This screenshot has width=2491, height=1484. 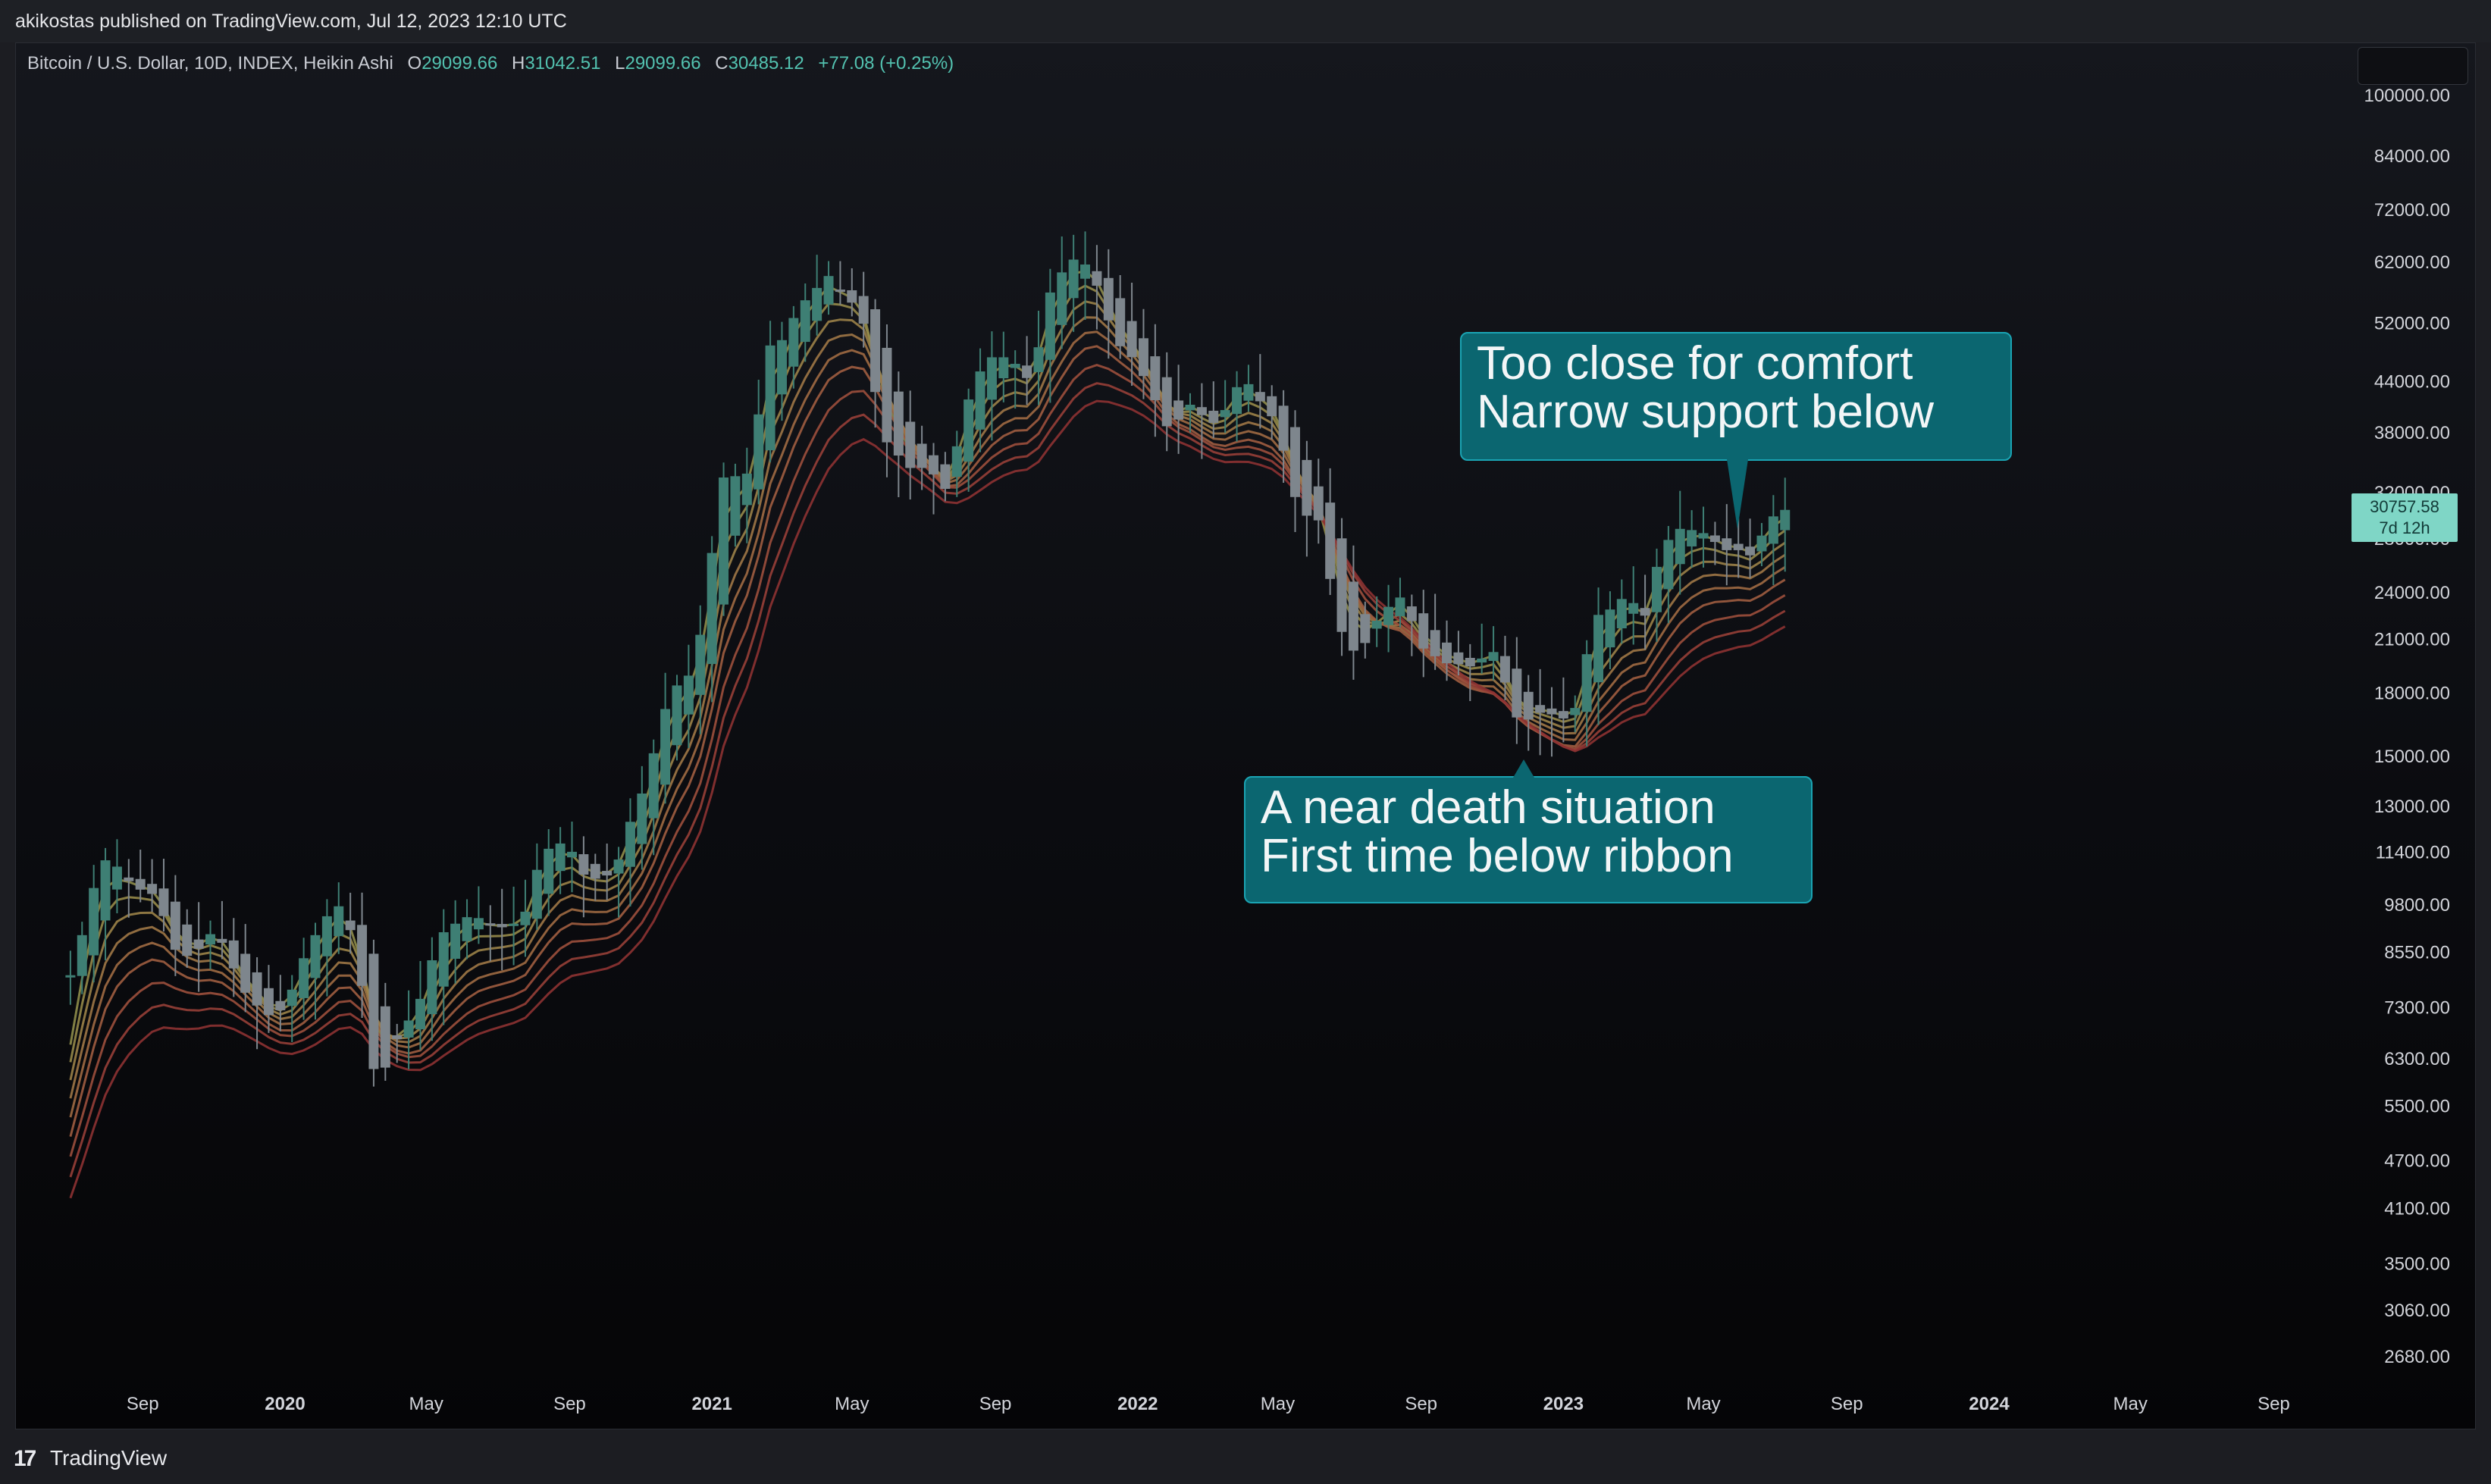 What do you see at coordinates (1245, 1457) in the screenshot?
I see `footer` at bounding box center [1245, 1457].